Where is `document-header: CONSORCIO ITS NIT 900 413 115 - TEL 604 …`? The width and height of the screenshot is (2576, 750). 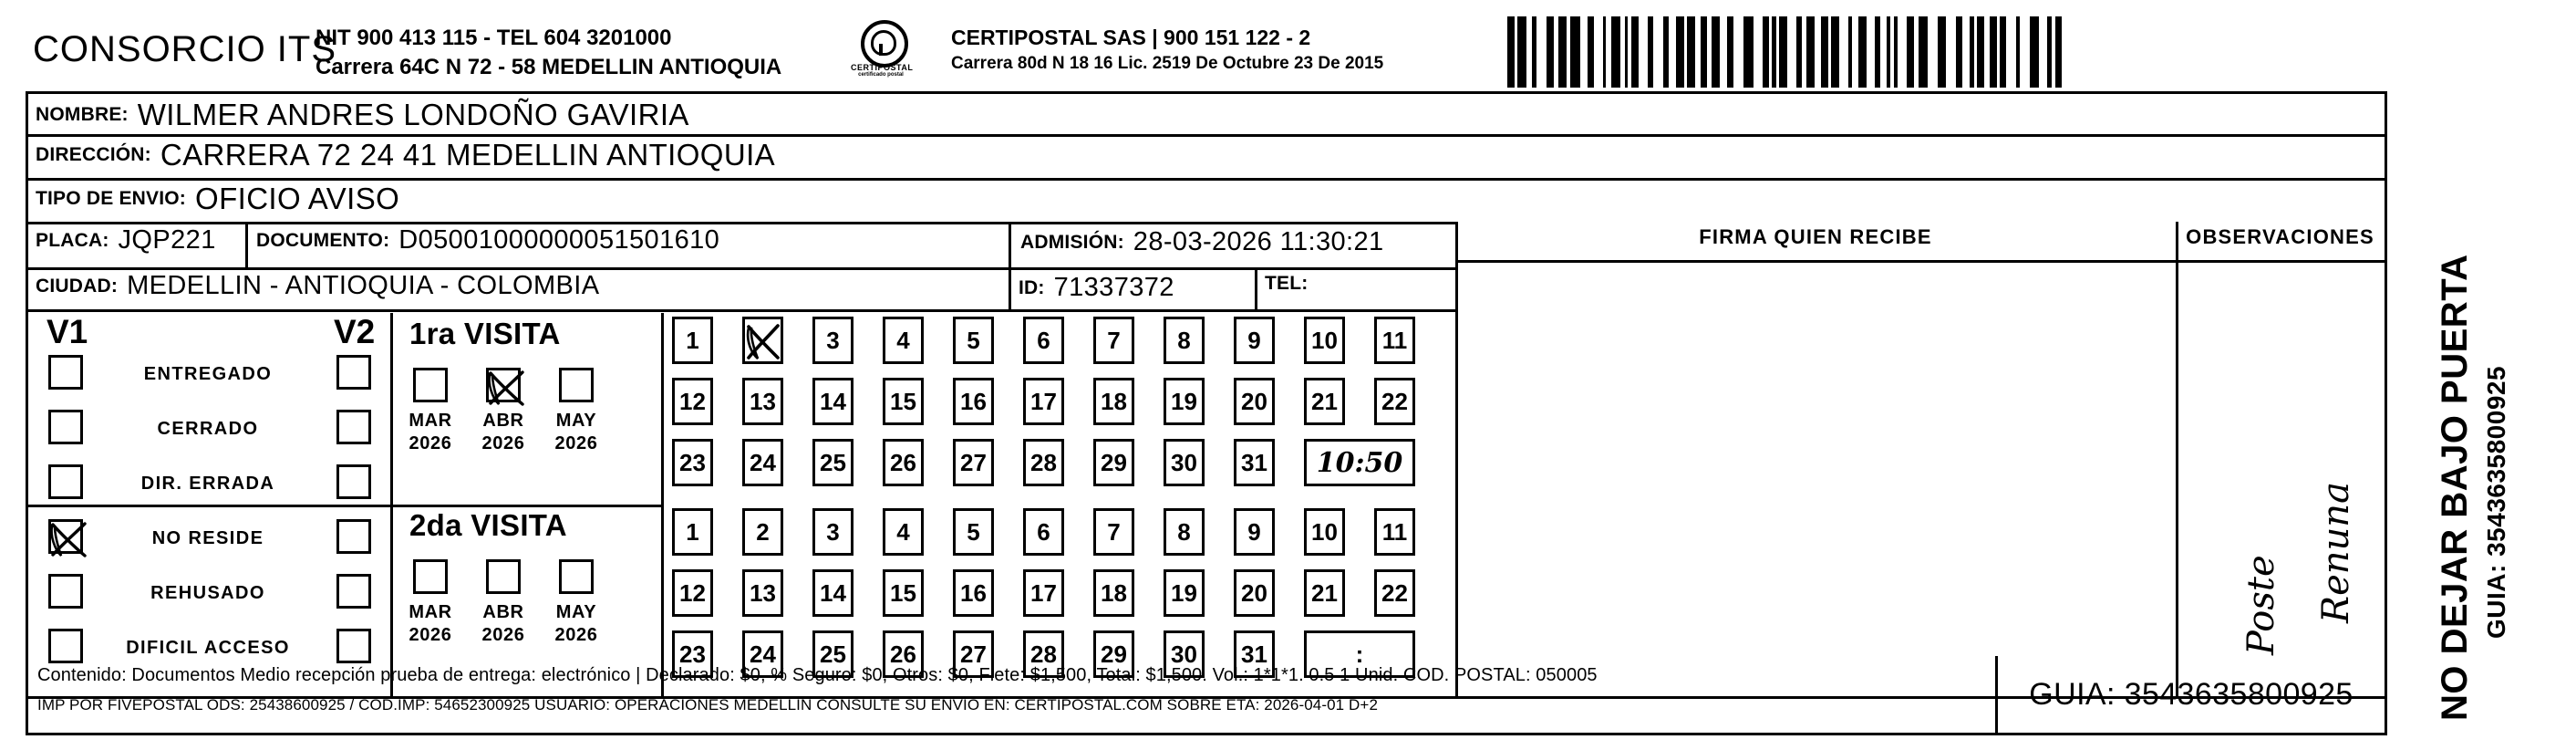
document-header: CONSORCIO ITS NIT 900 413 115 - TEL 604 … is located at coordinates (1247, 47).